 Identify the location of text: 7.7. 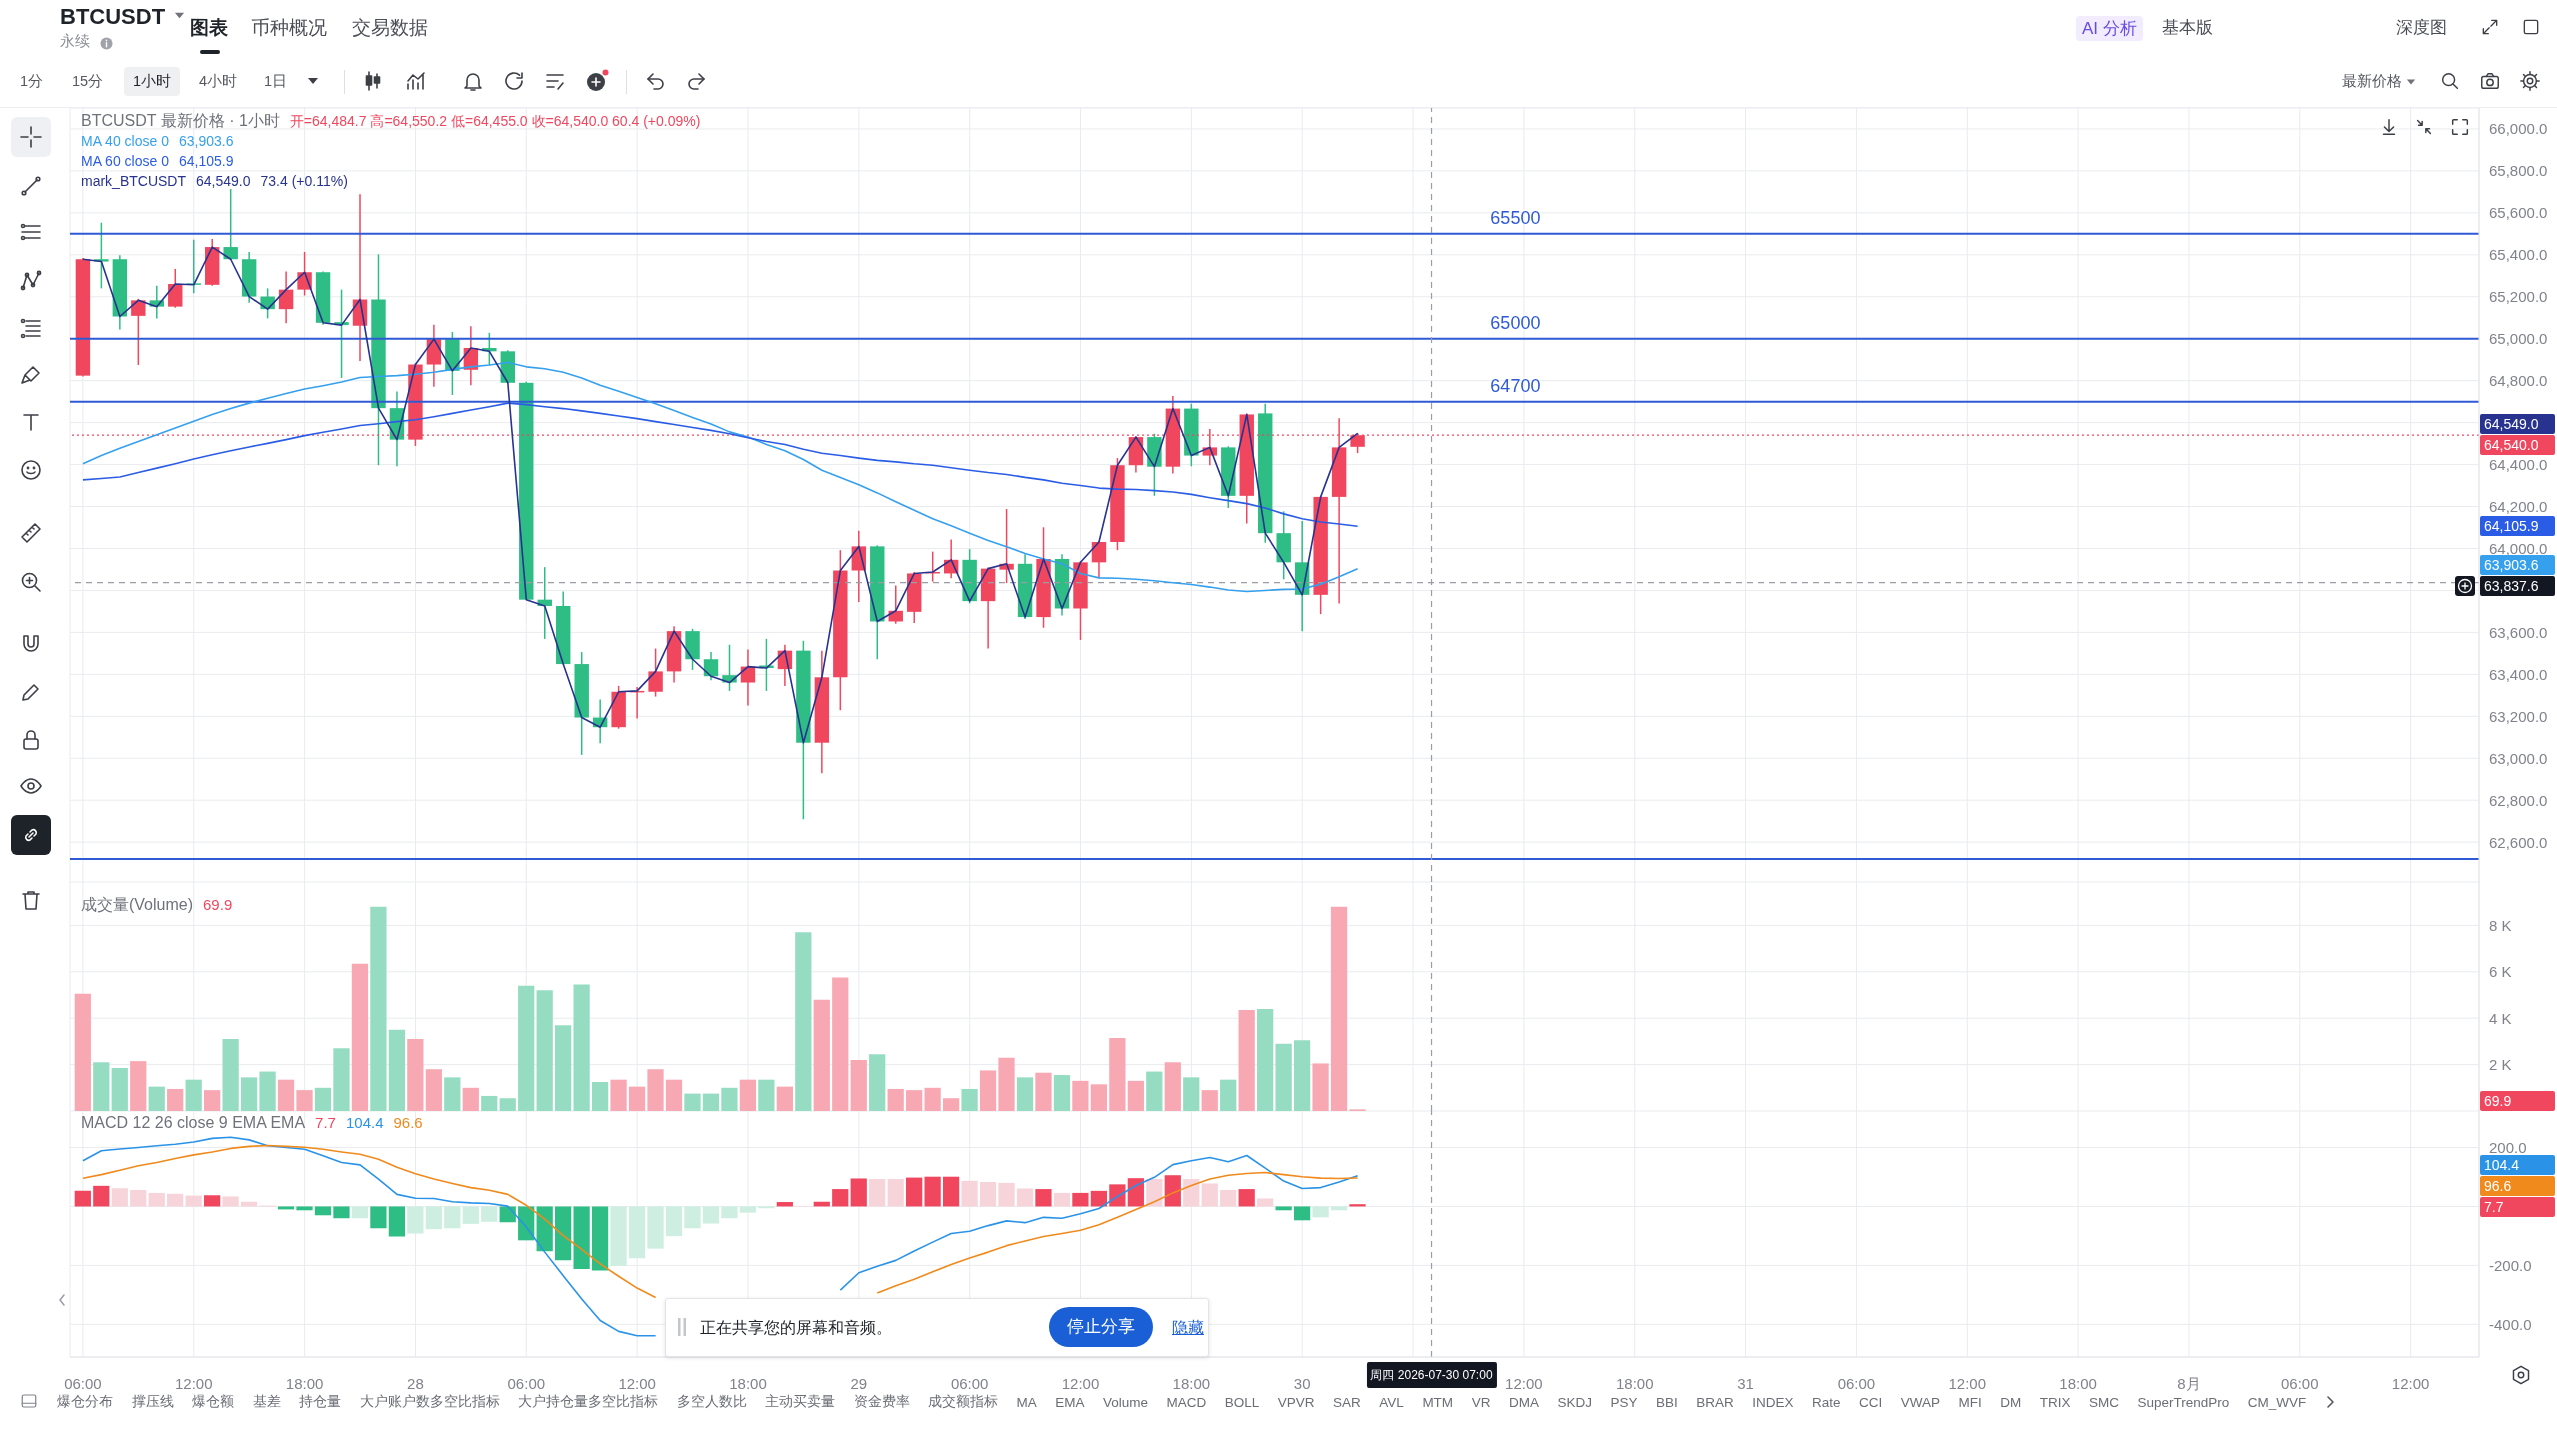
(2494, 1206).